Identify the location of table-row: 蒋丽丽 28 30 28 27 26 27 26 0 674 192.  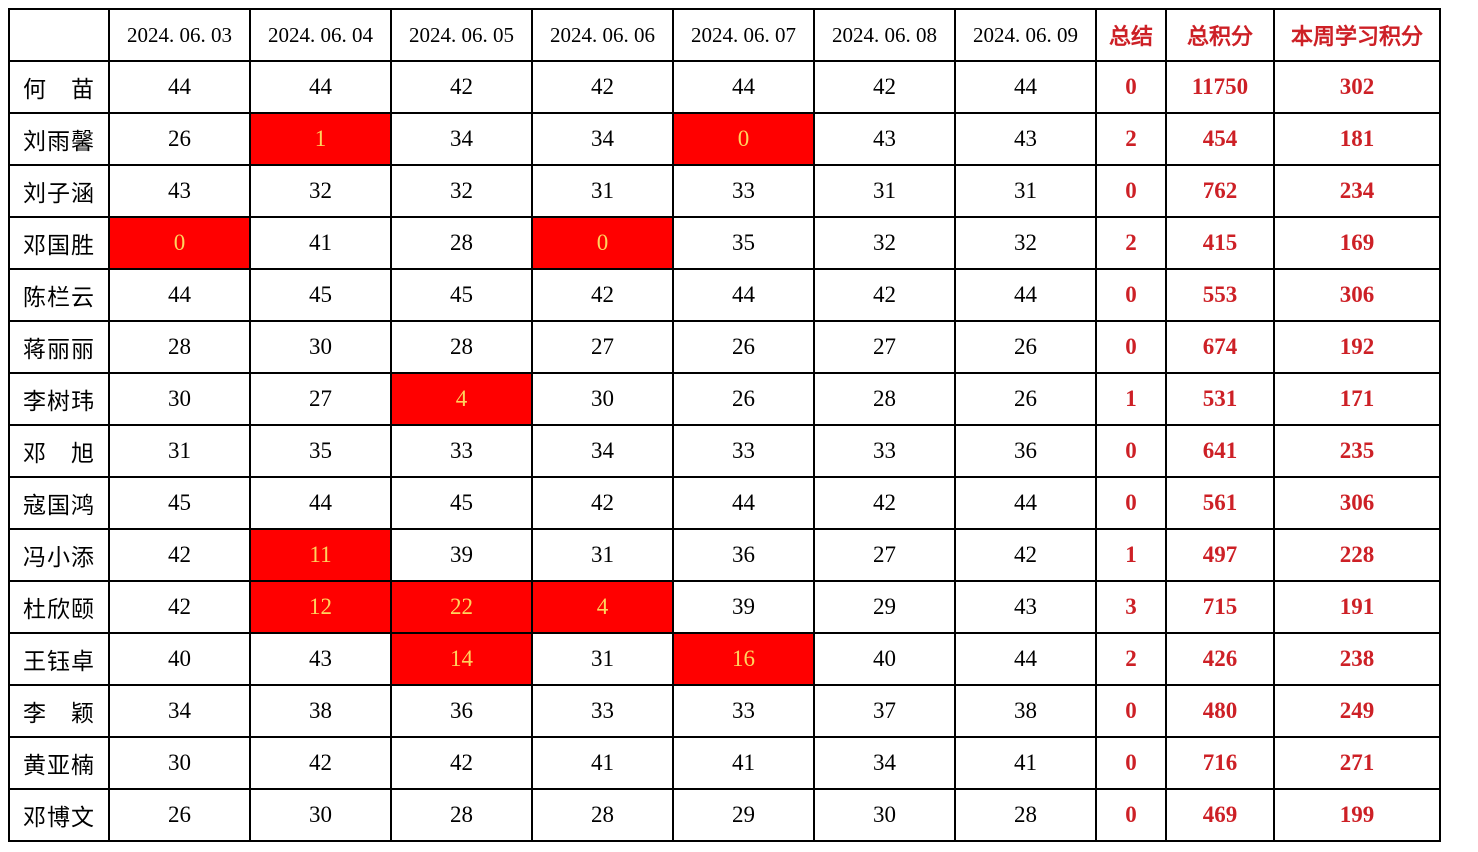
(724, 347).